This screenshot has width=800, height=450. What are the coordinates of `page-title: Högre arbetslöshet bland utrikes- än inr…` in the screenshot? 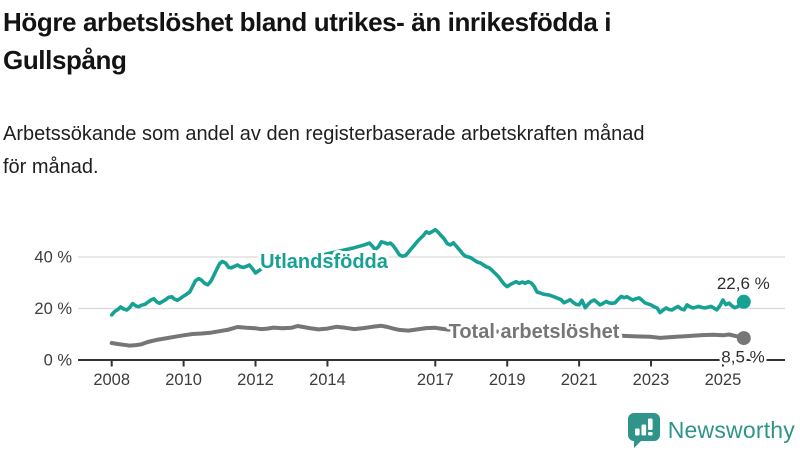 It's located at (307, 41).